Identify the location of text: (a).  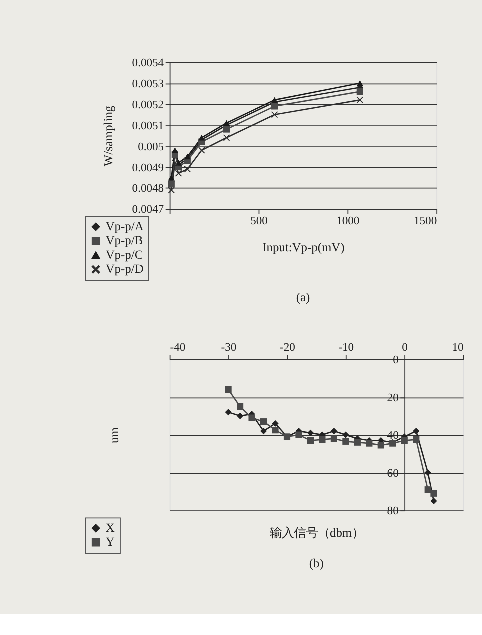
(303, 297).